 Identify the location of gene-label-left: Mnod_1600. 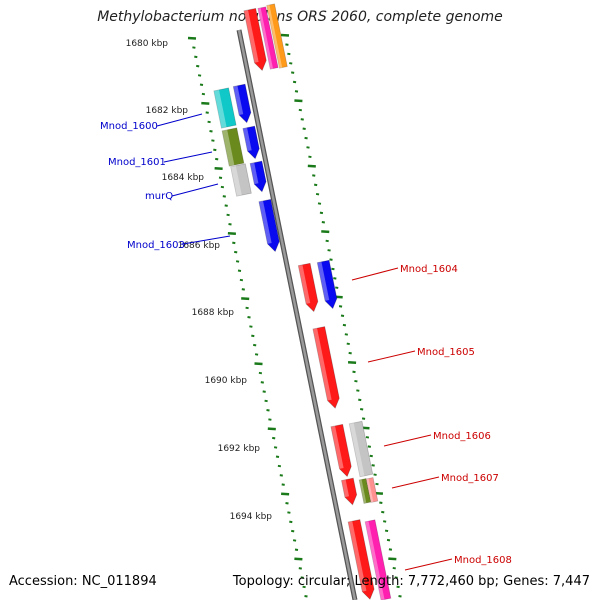
(129, 126).